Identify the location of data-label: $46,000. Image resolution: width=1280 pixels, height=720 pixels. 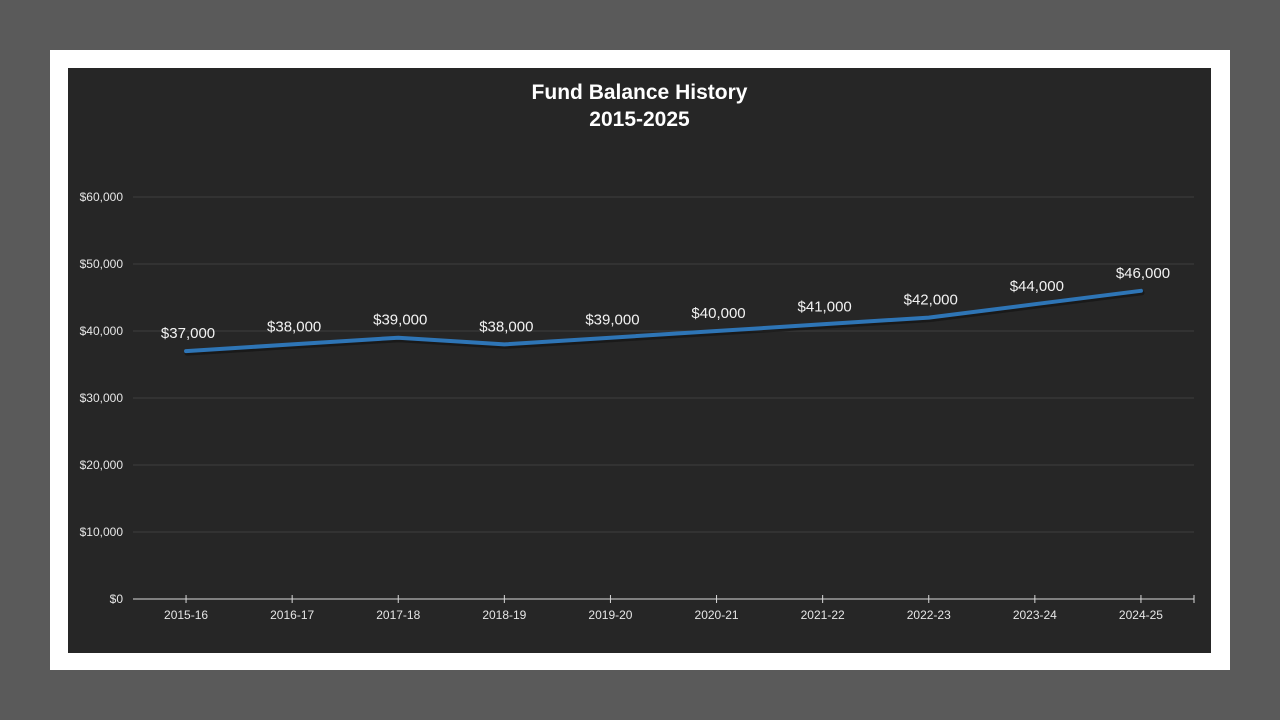
(1143, 273).